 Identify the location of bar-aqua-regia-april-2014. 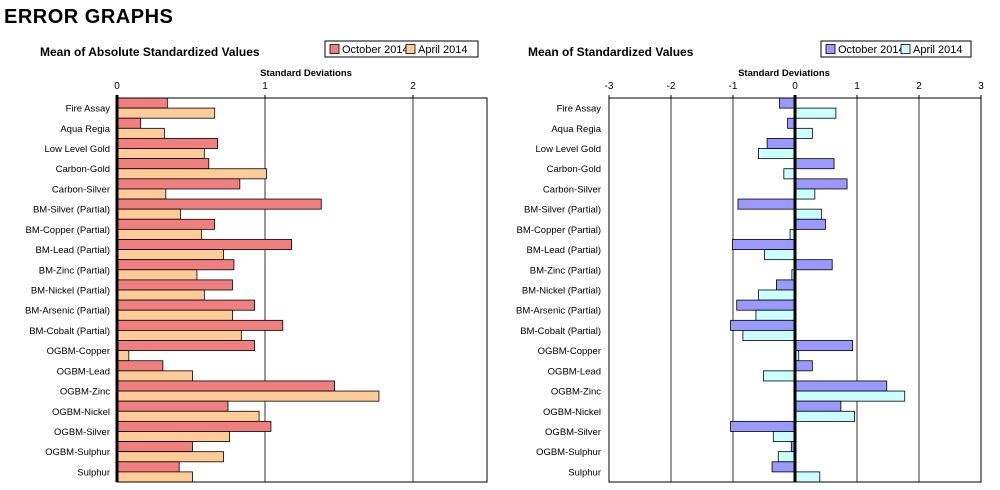
(140, 133).